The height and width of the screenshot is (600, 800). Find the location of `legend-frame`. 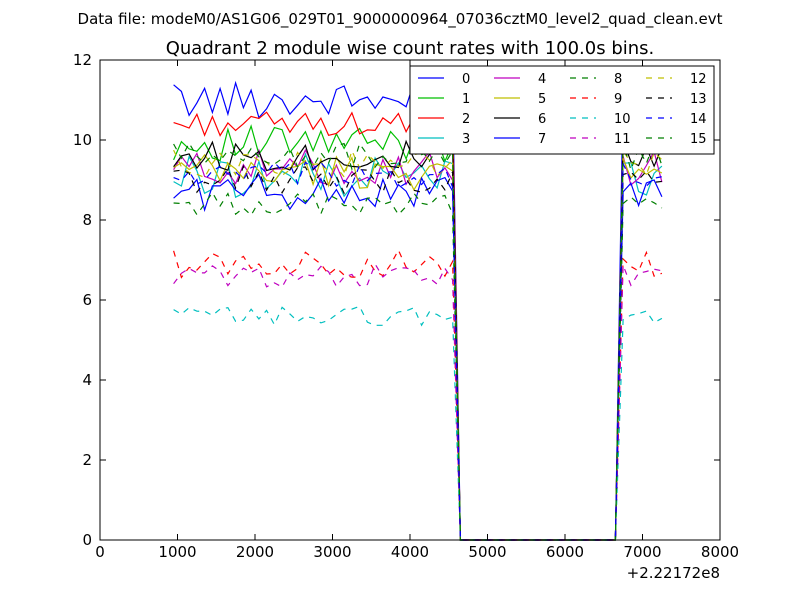

legend-frame is located at coordinates (562, 110).